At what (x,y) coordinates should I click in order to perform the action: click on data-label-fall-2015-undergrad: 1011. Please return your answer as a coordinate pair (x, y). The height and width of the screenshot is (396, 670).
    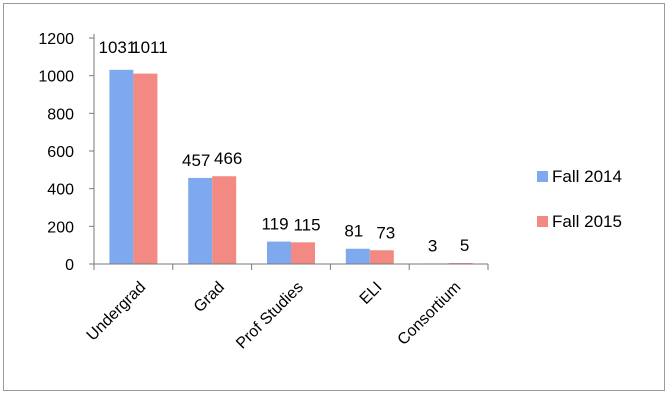
    Looking at the image, I should click on (149, 47).